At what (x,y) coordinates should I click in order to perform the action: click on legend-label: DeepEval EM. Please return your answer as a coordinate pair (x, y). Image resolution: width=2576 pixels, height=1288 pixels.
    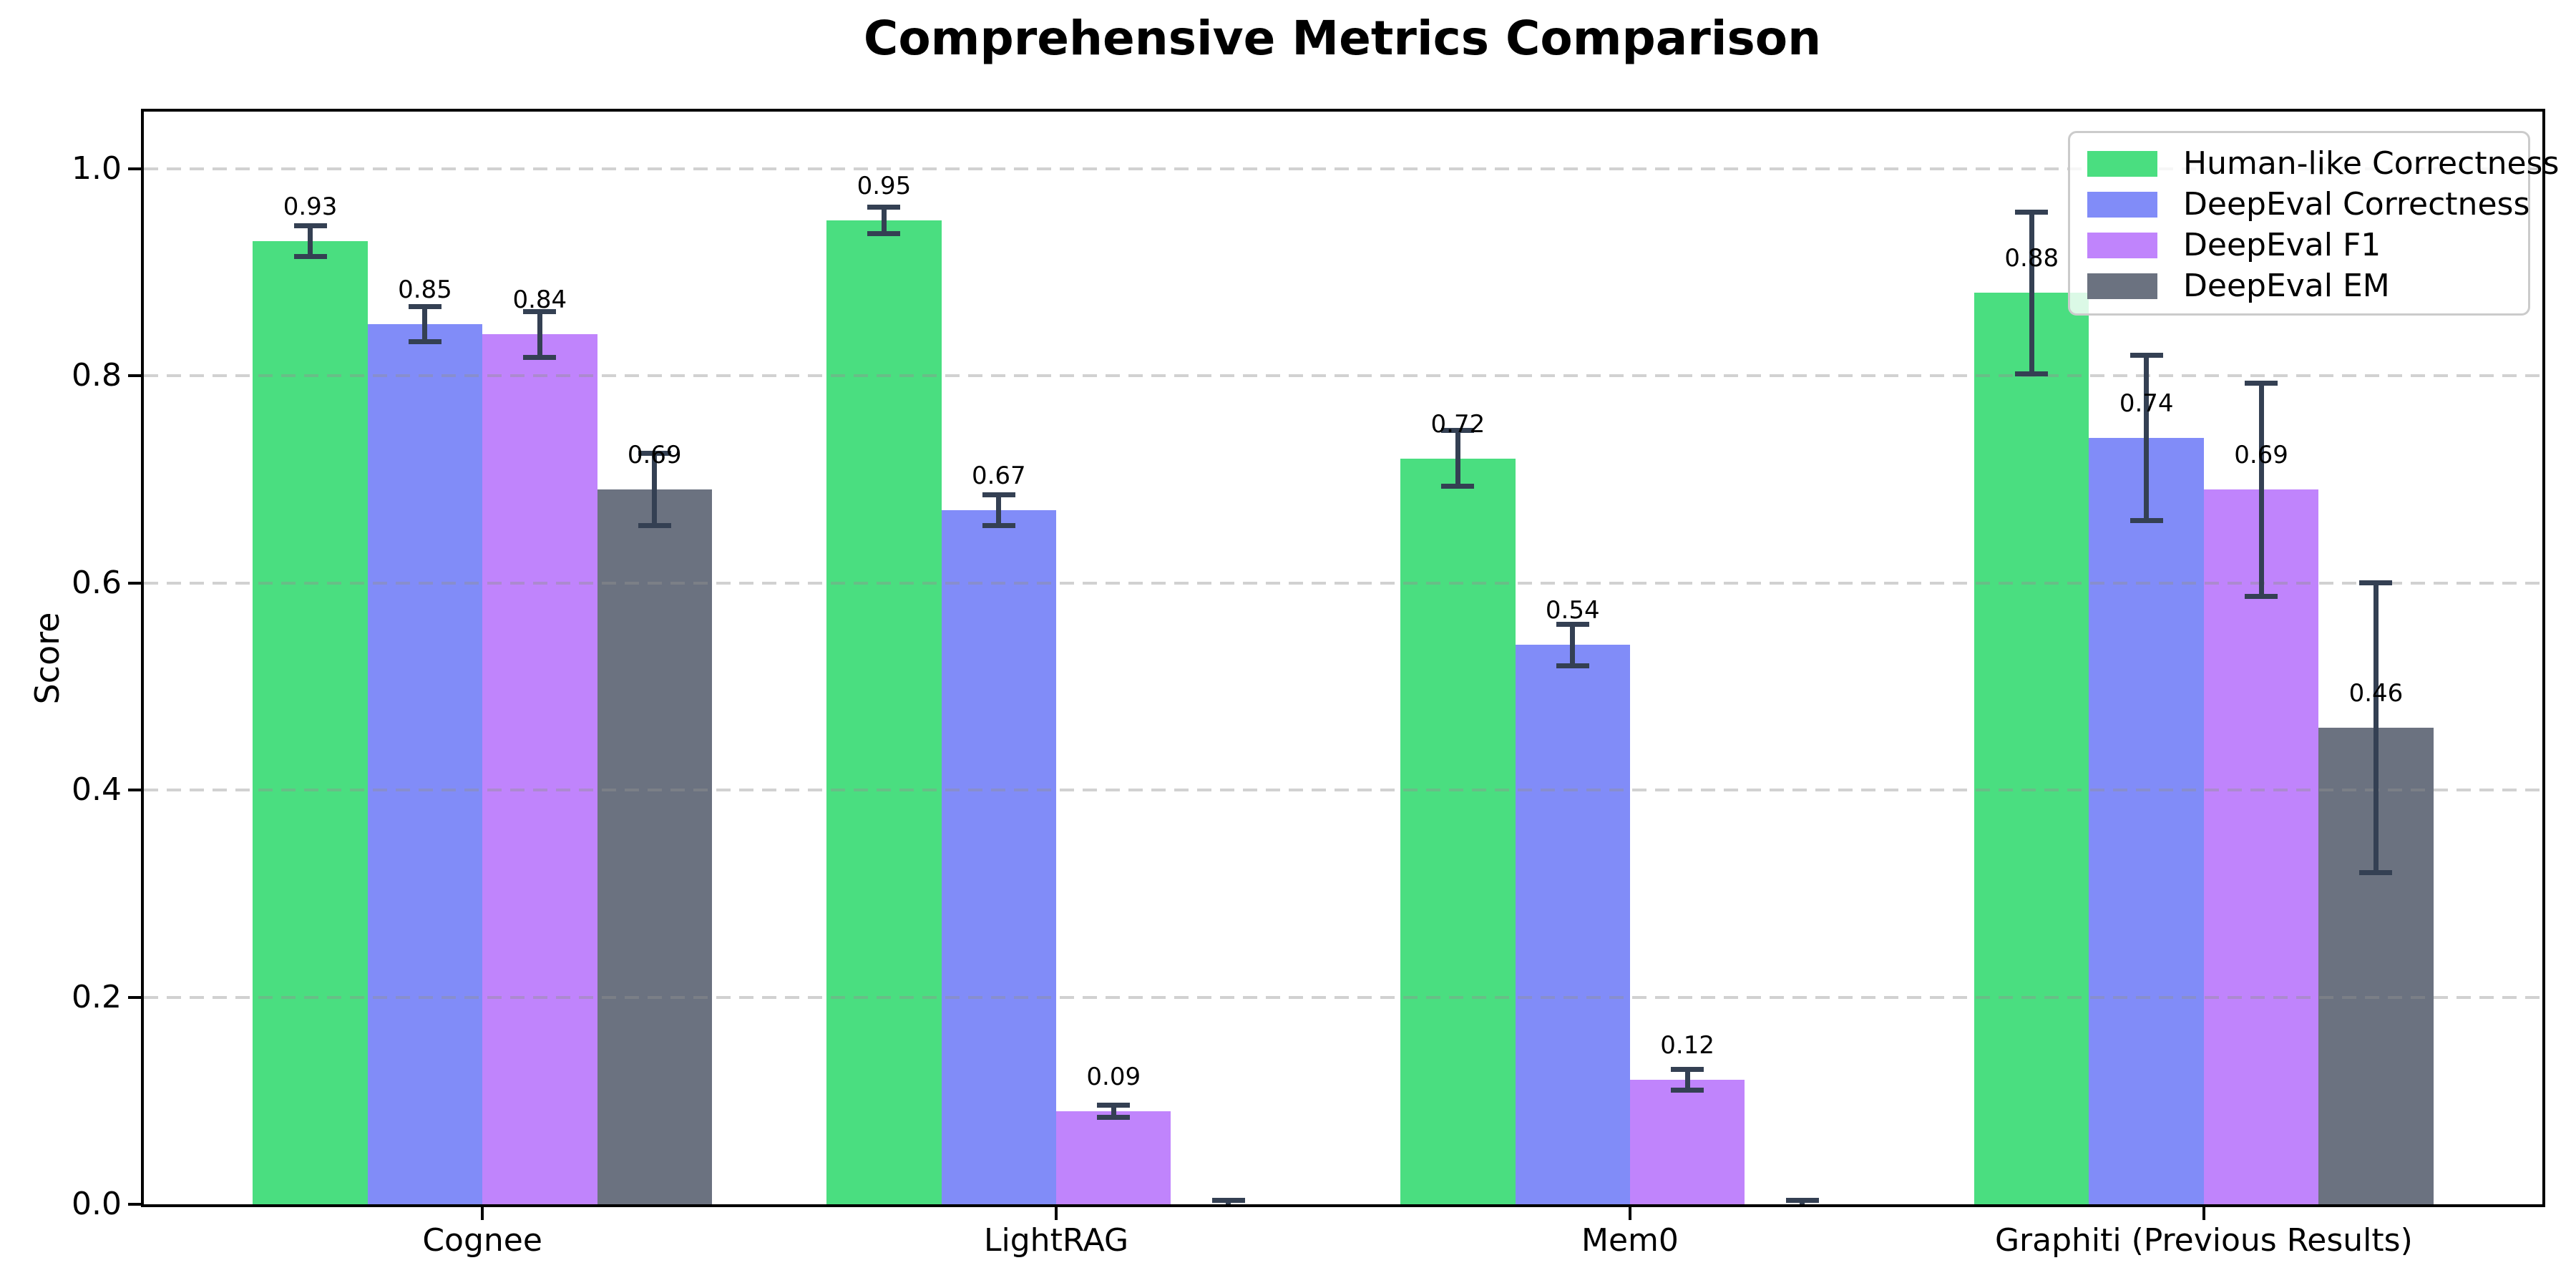
    Looking at the image, I should click on (2286, 285).